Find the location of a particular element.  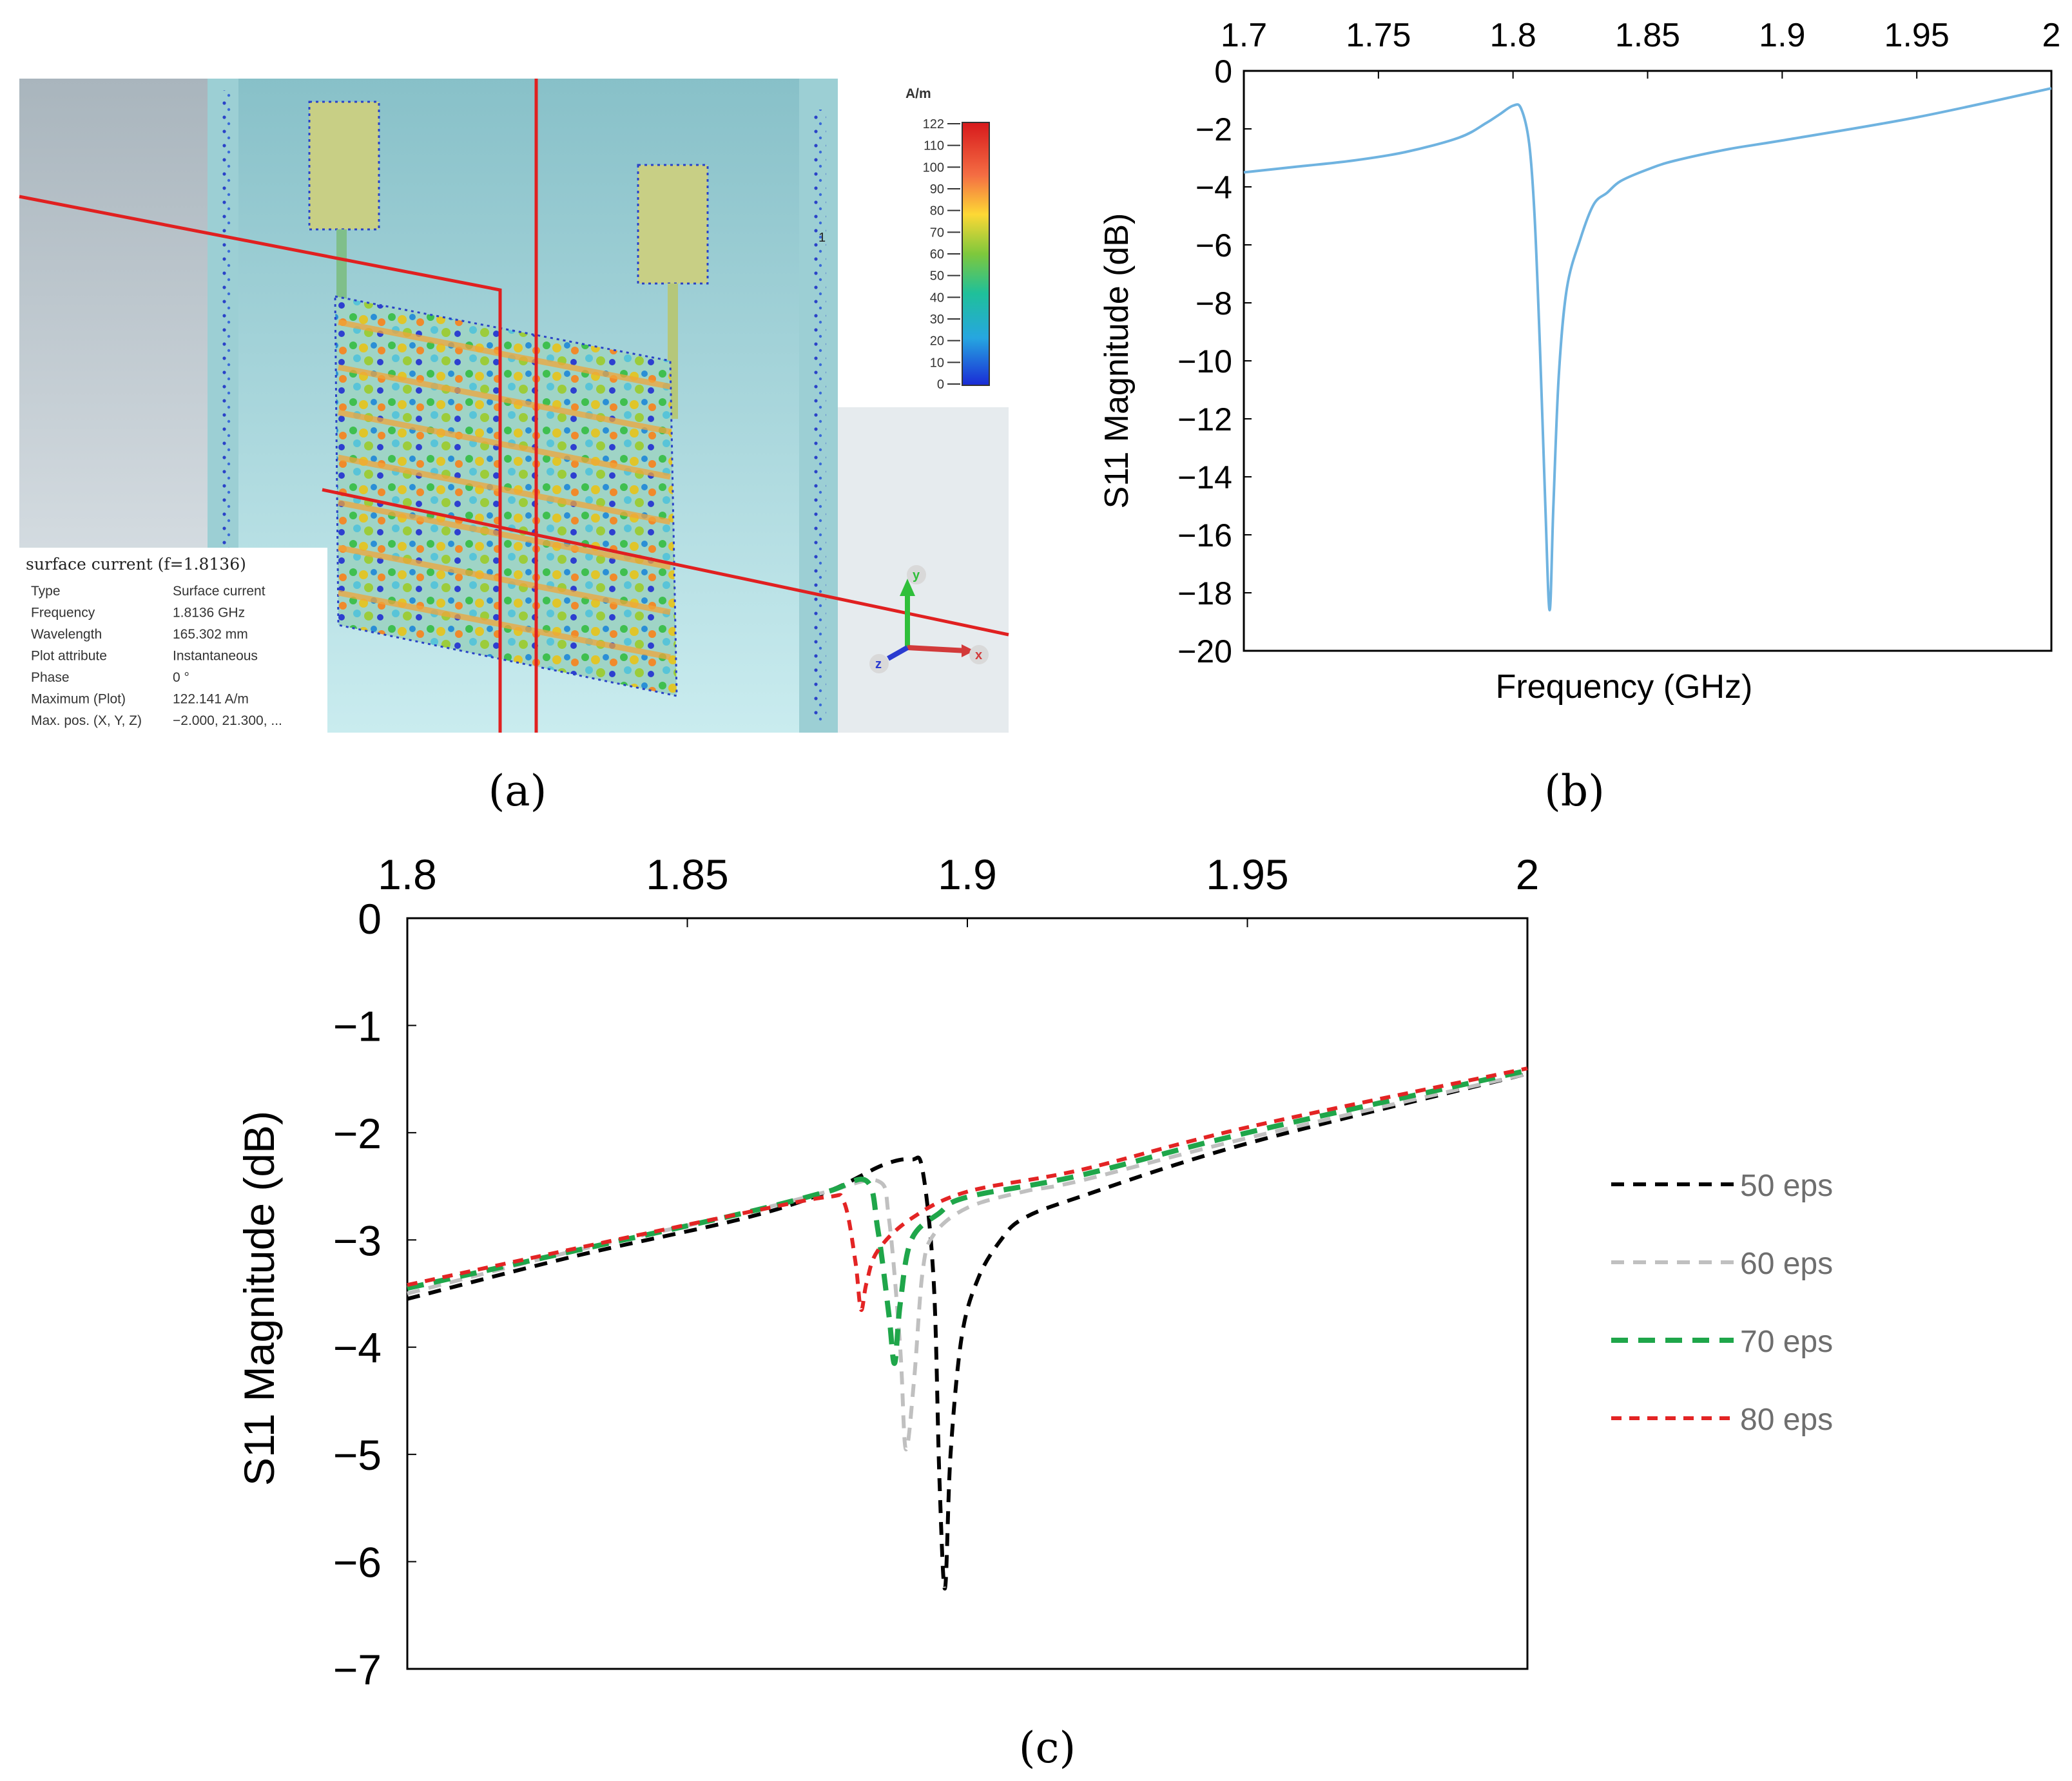

triad-x-knob is located at coordinates (979, 654).